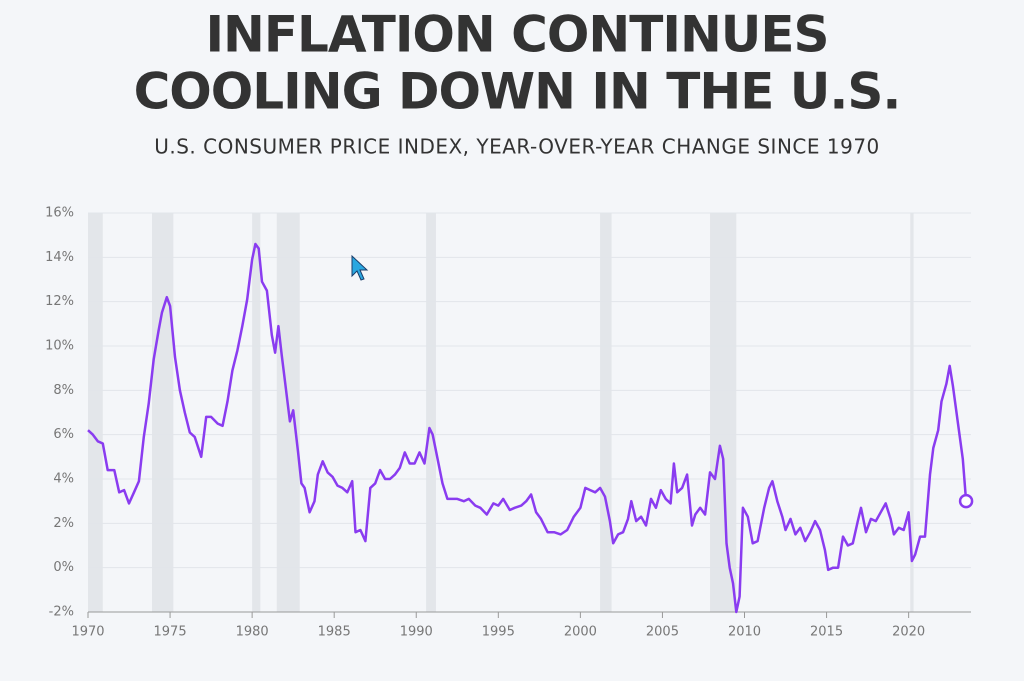 This screenshot has height=681, width=1024. I want to click on x-tick-label: 1995, so click(498, 632).